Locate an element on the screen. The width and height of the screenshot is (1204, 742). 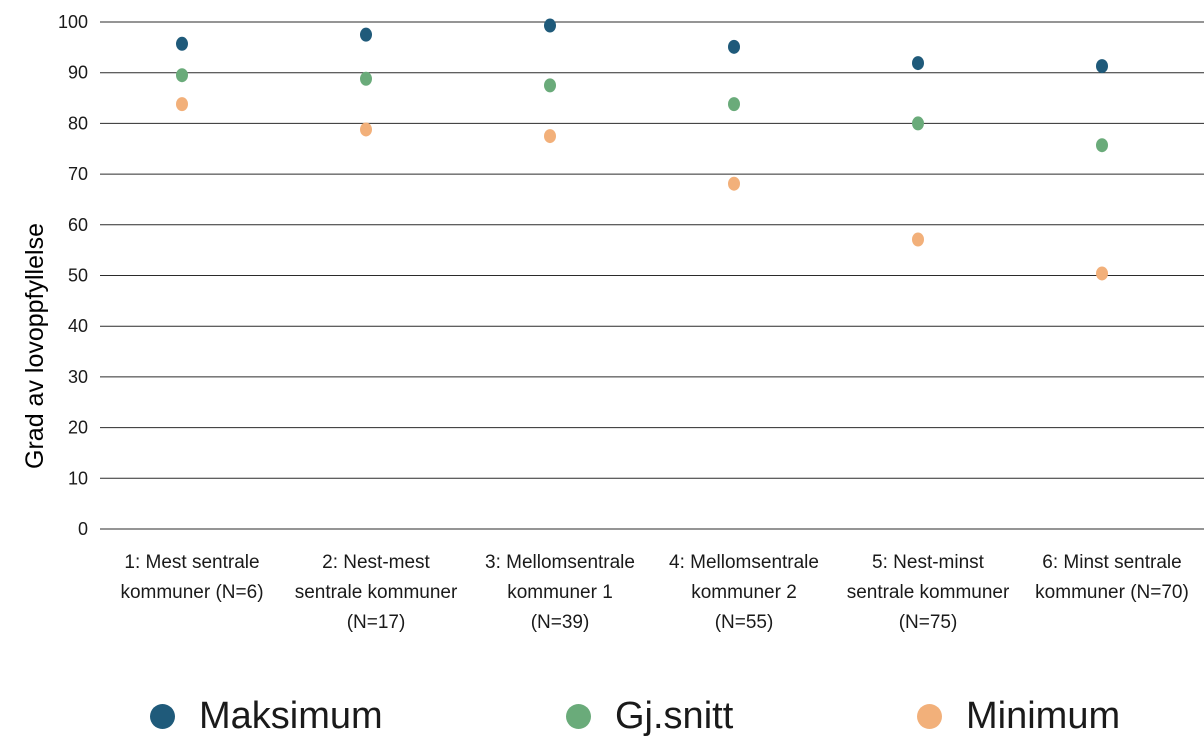
y-tick-60: 60 is located at coordinates (78, 225).